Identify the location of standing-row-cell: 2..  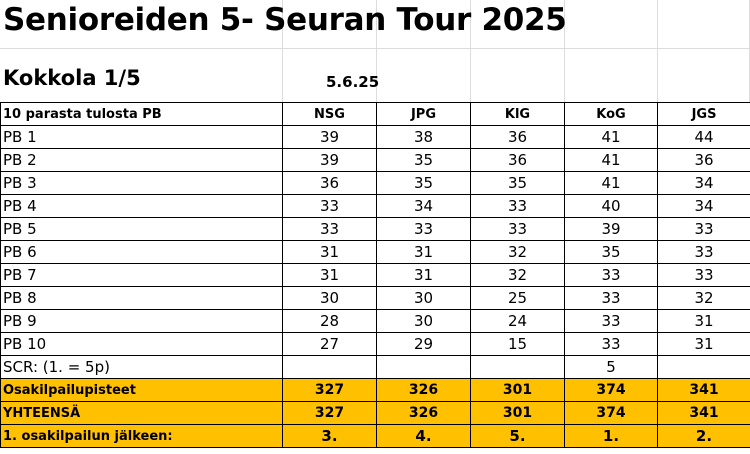
(703, 436).